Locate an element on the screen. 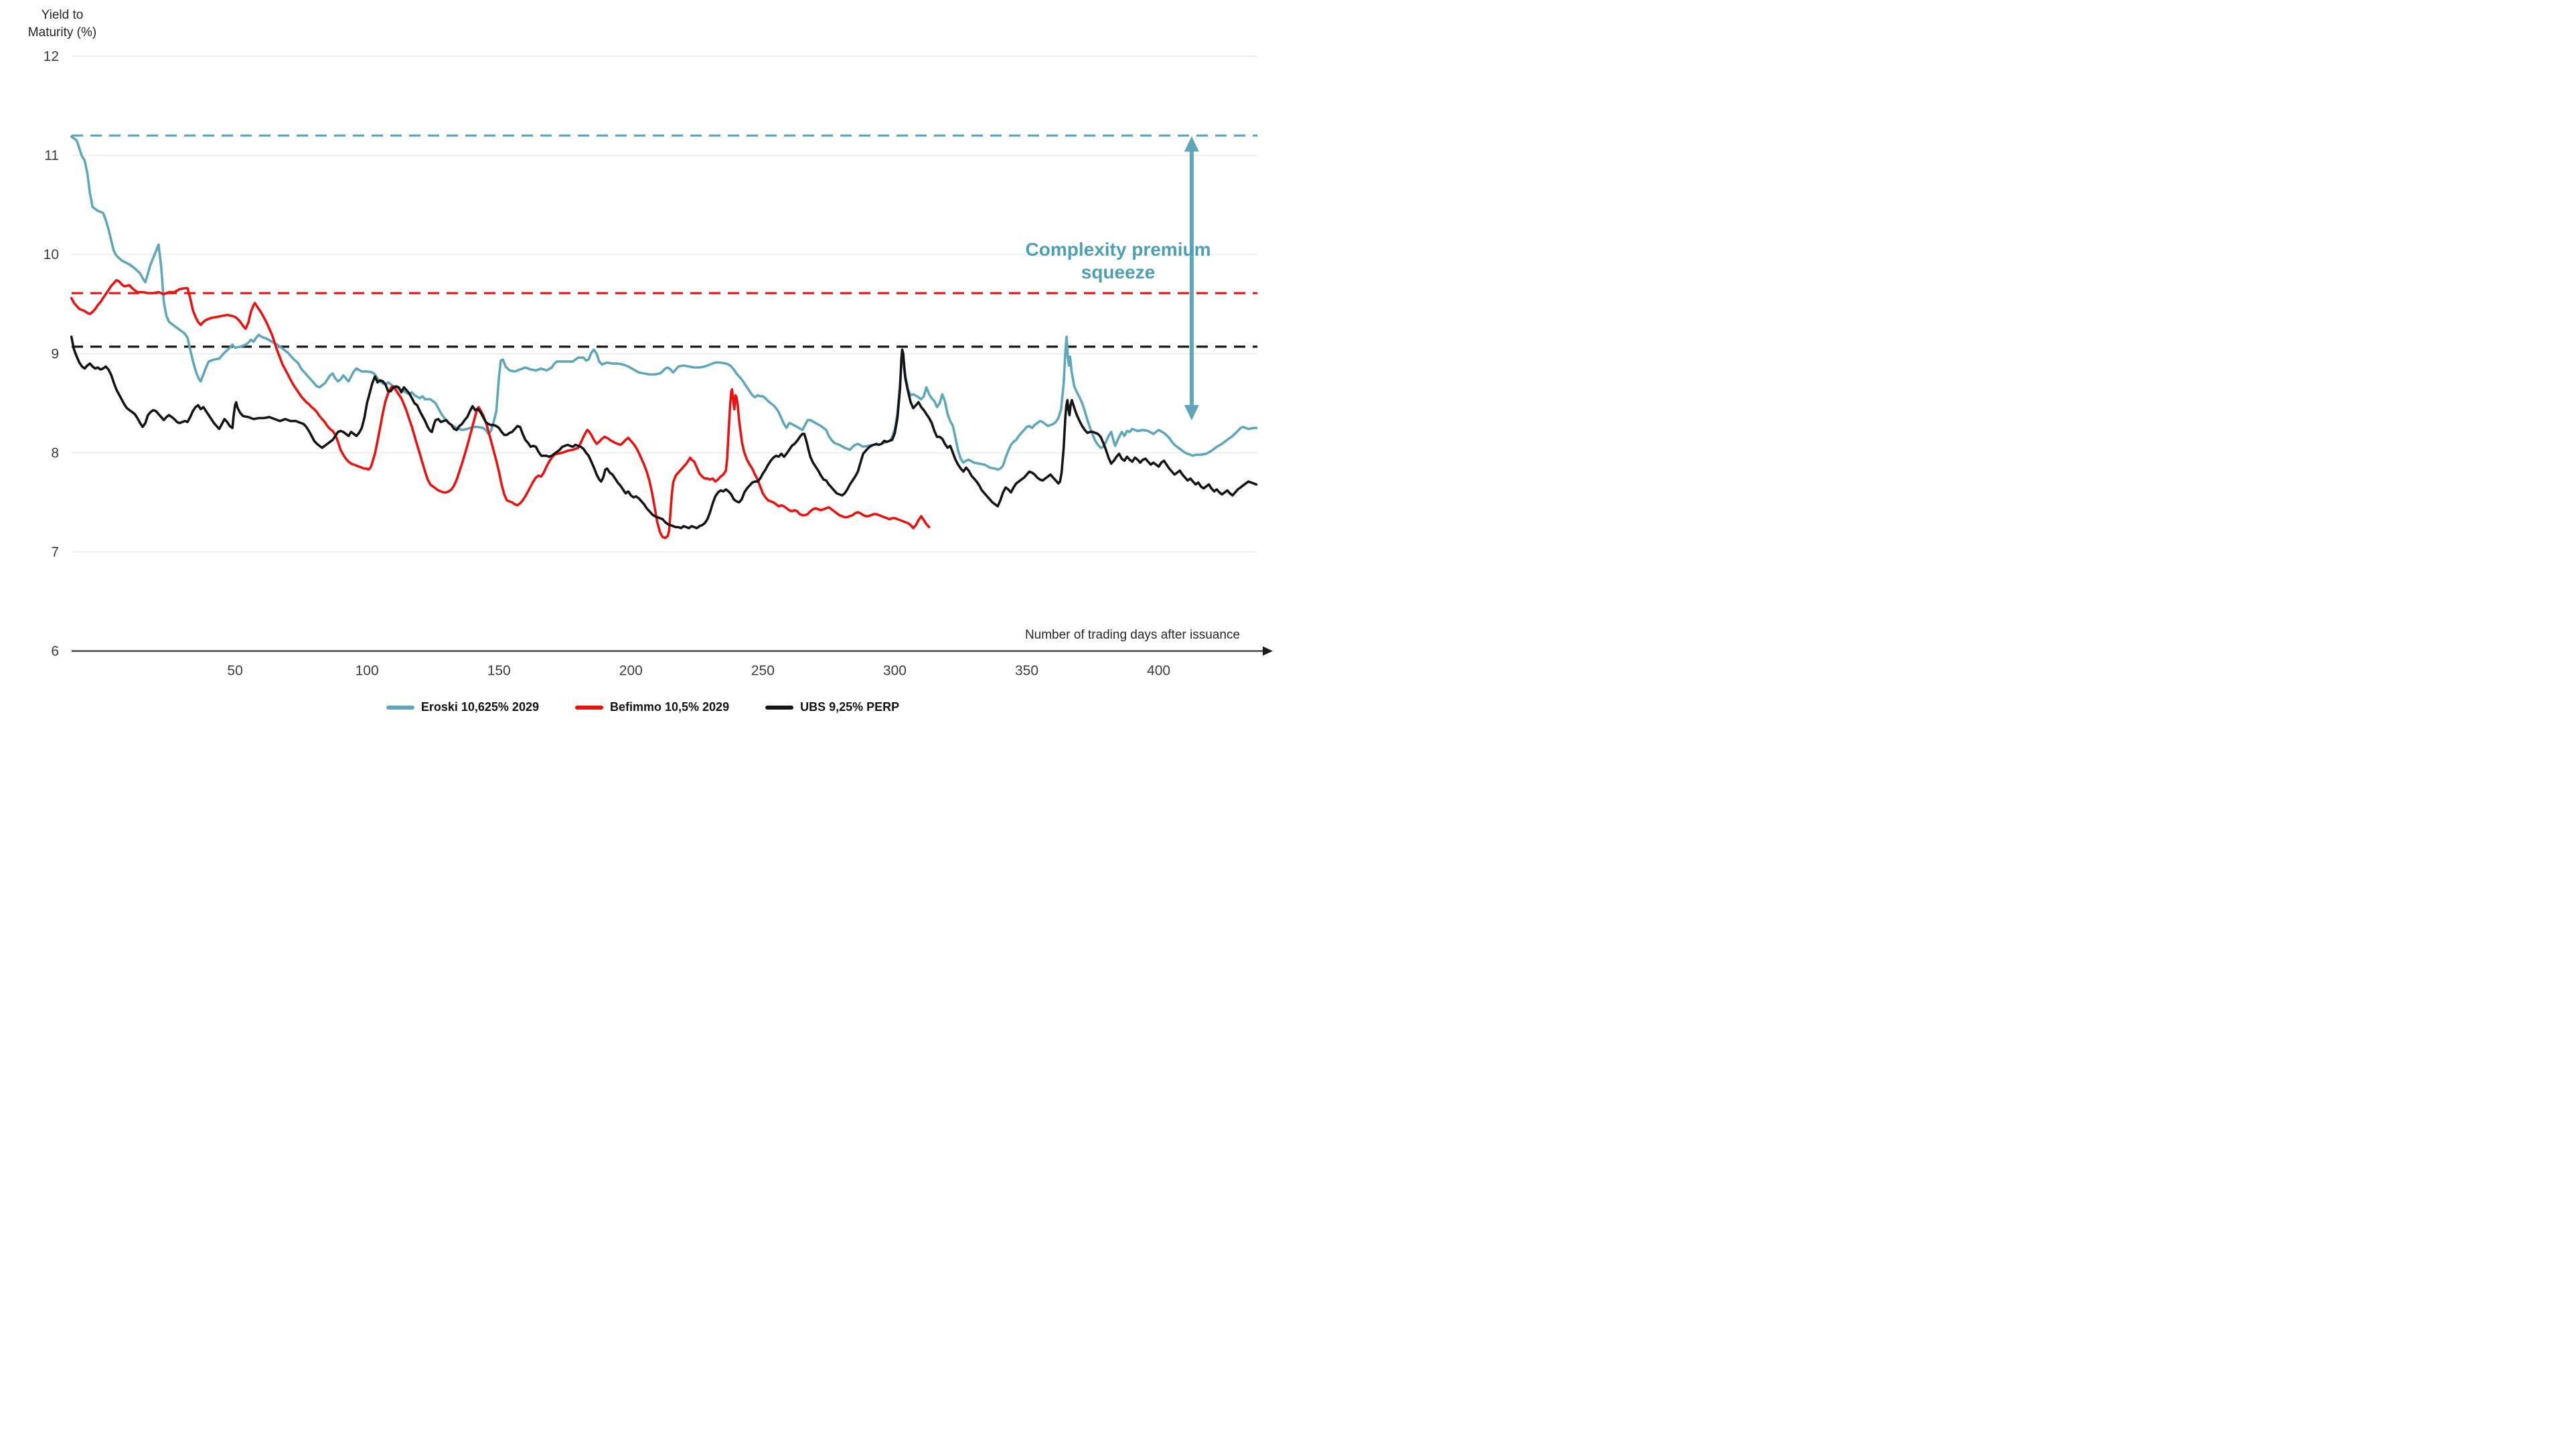 The image size is (2571, 1456). legend-item-eroski: Eroski 10,625% 2029 is located at coordinates (462, 707).